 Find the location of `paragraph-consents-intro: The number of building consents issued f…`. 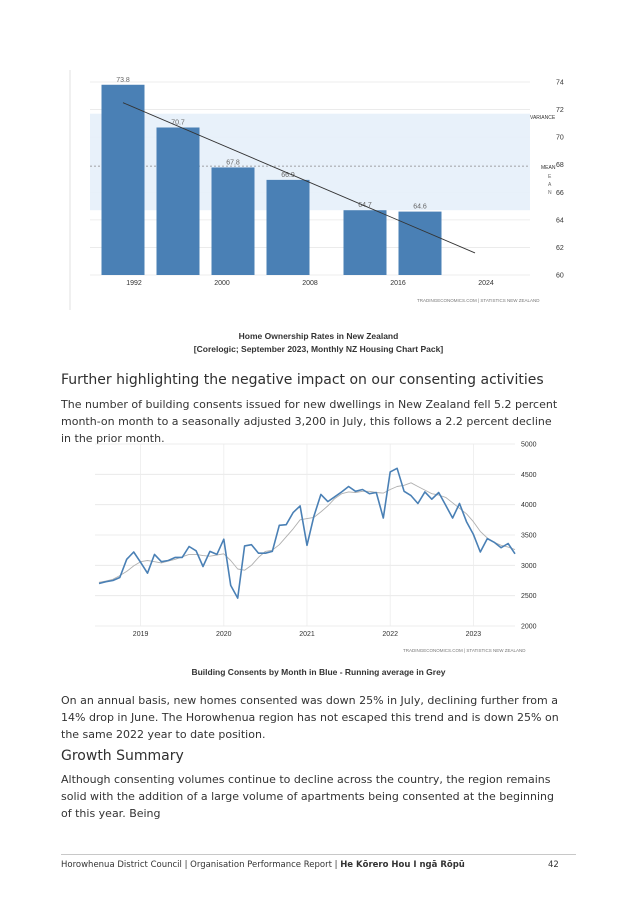

paragraph-consents-intro: The number of building consents issued f… is located at coordinates (309, 421).